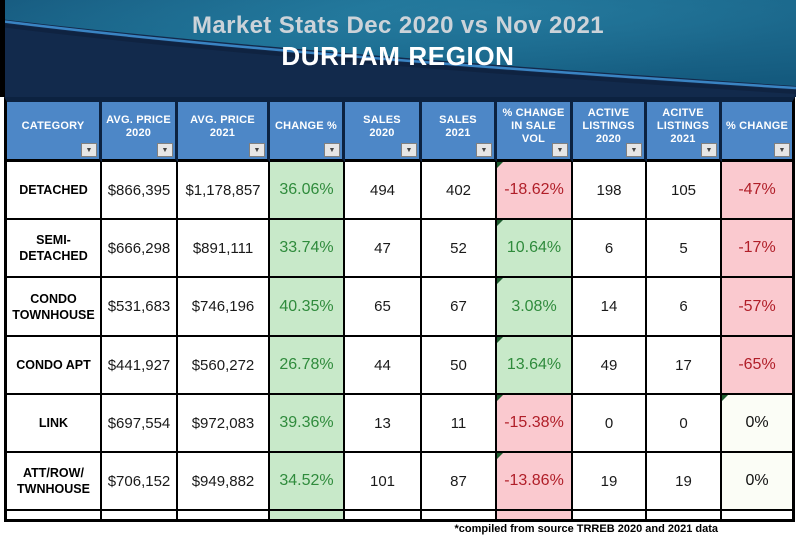  What do you see at coordinates (398, 56) in the screenshot?
I see `slide-subtitle: DURHAM REGION` at bounding box center [398, 56].